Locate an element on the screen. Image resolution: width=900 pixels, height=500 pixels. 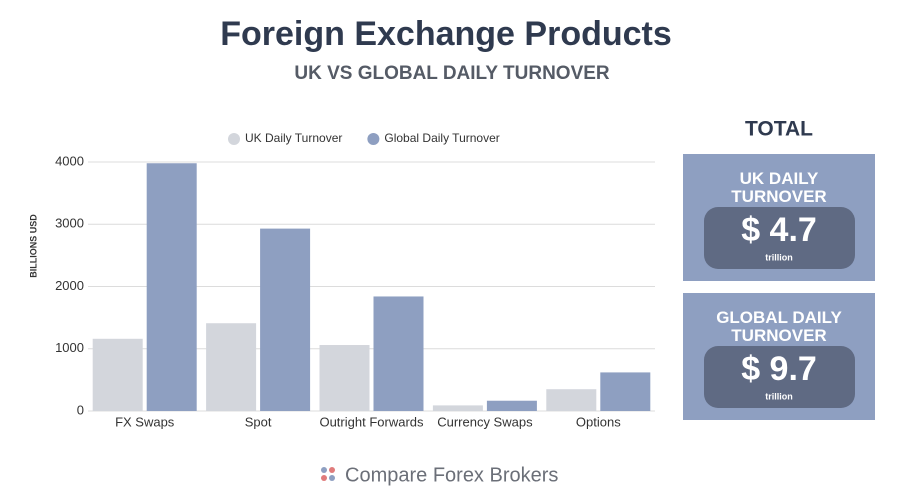
x-tick-label: Spot is located at coordinates (258, 421).